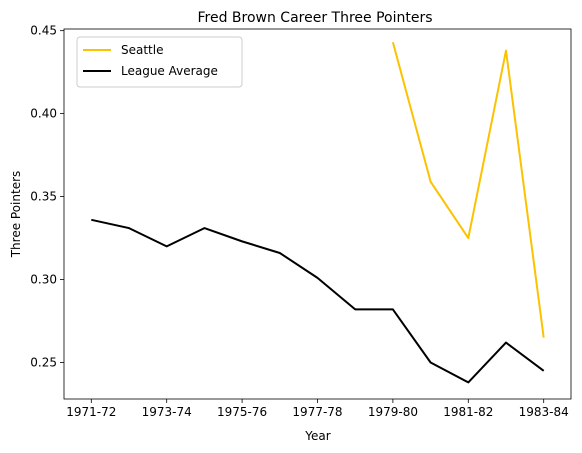 The width and height of the screenshot is (582, 453). I want to click on y-tick-label: 0.30, so click(43, 280).